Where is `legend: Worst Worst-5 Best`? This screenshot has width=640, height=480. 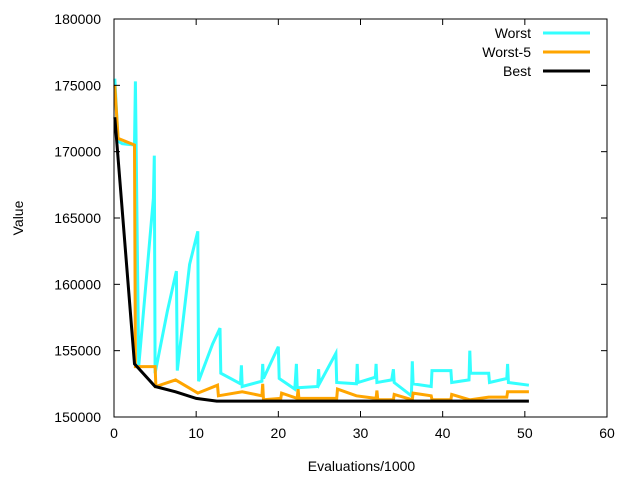 legend: Worst Worst-5 Best is located at coordinates (536, 52).